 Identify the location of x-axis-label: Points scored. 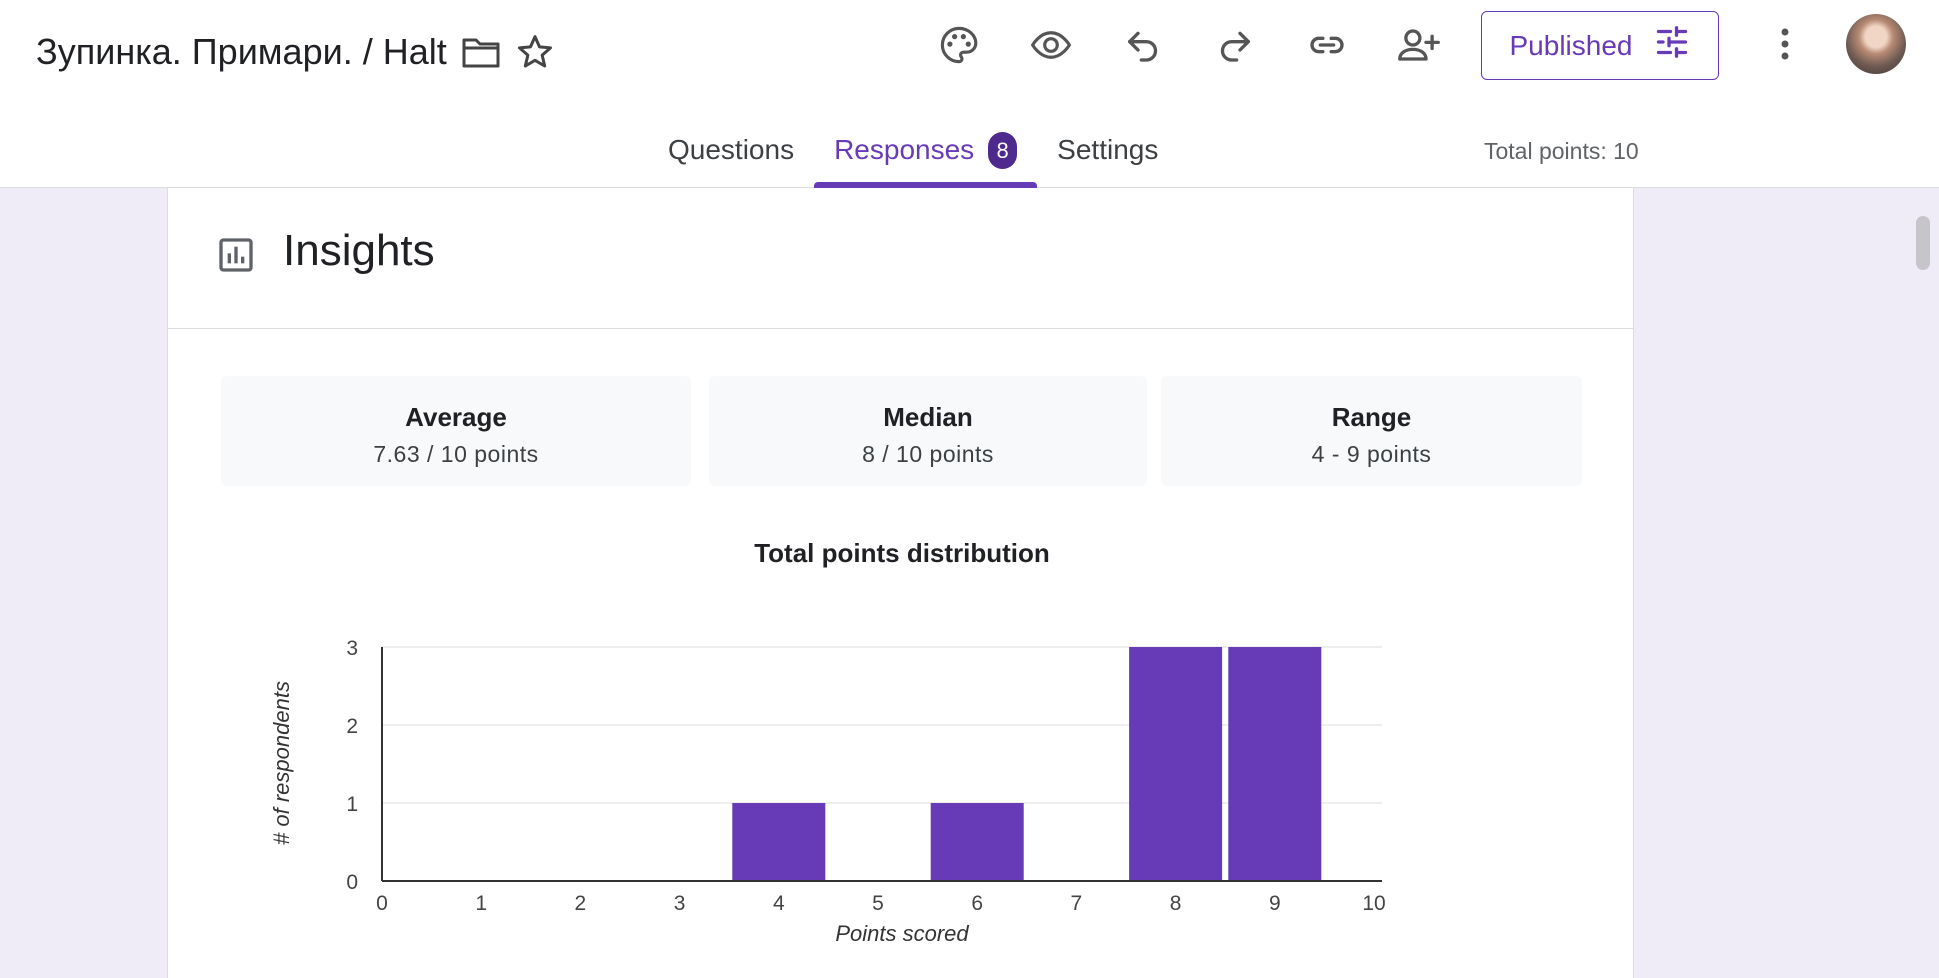
(902, 933).